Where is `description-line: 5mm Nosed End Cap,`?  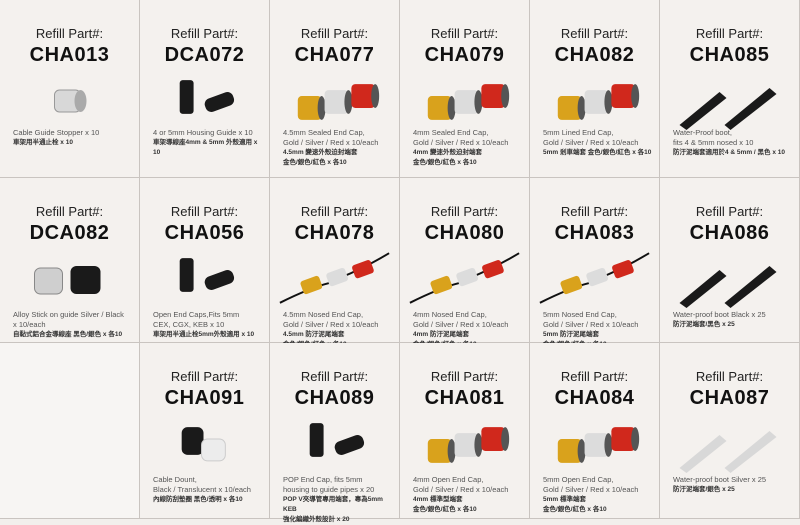
description-line: 5mm Nosed End Cap, is located at coordinates (580, 314).